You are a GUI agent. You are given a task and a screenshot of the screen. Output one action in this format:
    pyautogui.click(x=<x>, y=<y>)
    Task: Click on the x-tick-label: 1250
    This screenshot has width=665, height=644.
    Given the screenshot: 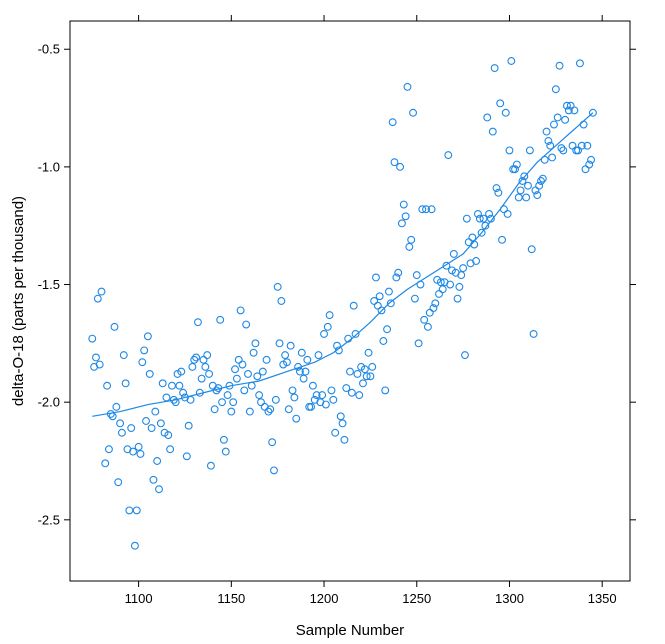 What is the action you would take?
    pyautogui.click(x=416, y=598)
    